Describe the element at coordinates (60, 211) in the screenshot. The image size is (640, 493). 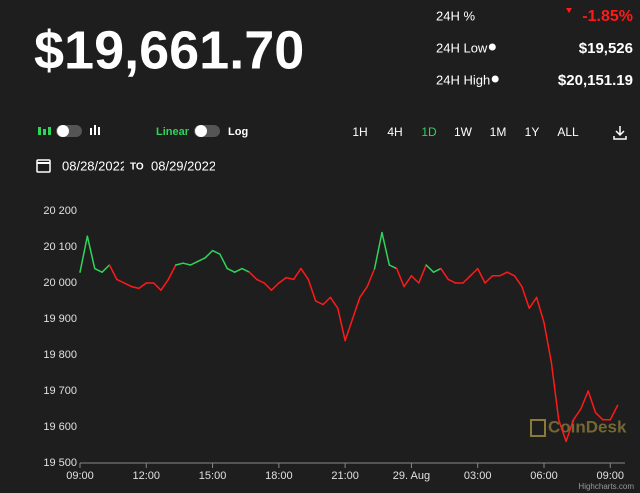
I see `y-tick-label: 20 200` at that location.